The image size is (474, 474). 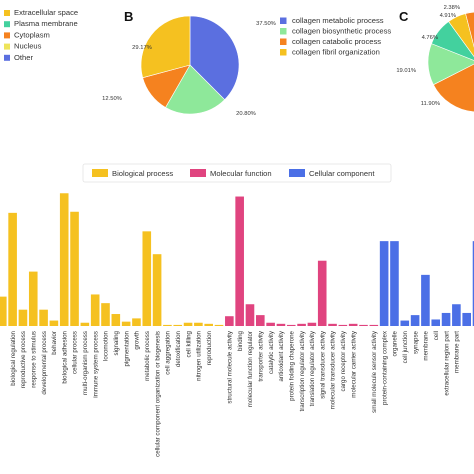 What do you see at coordinates (147, 278) in the screenshot?
I see `bar-metabolic-process` at bounding box center [147, 278].